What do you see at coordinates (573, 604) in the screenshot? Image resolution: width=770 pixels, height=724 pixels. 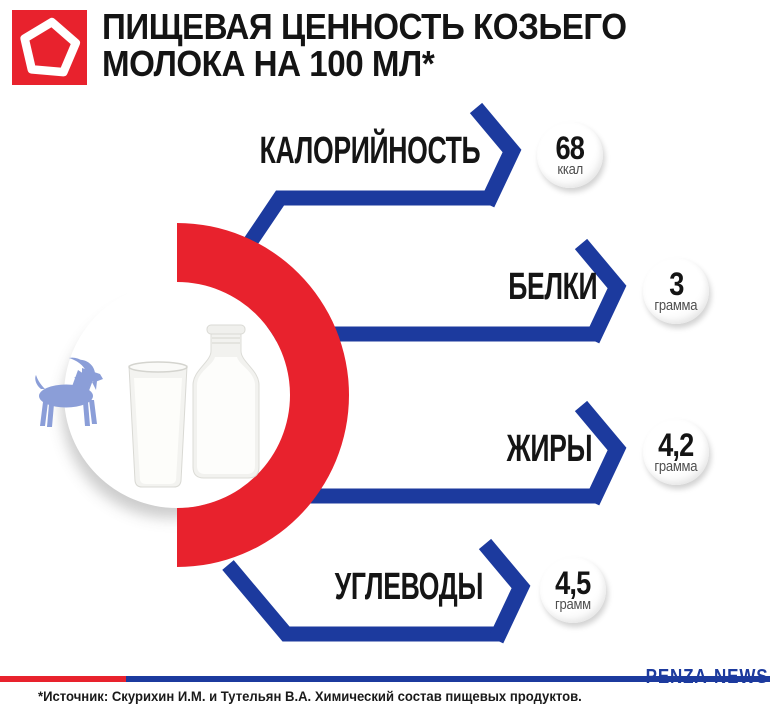 I see `unit-carbs: грамм` at bounding box center [573, 604].